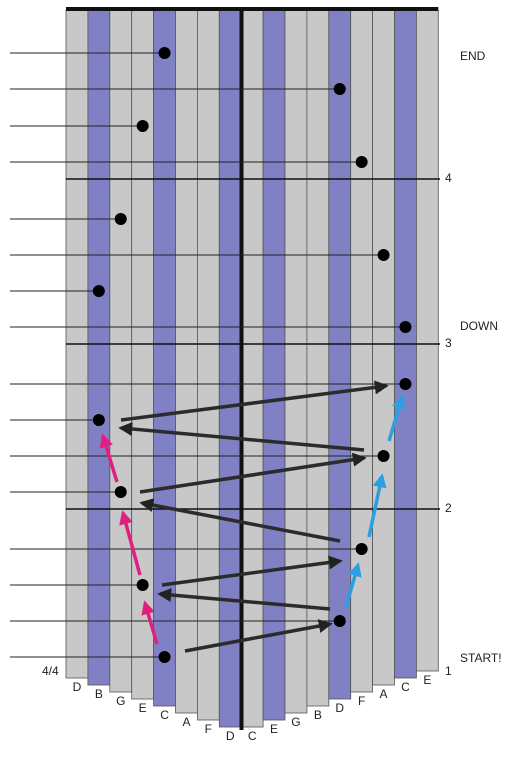 The image size is (530, 762). Describe the element at coordinates (448, 343) in the screenshot. I see `measure-number: 3` at that location.